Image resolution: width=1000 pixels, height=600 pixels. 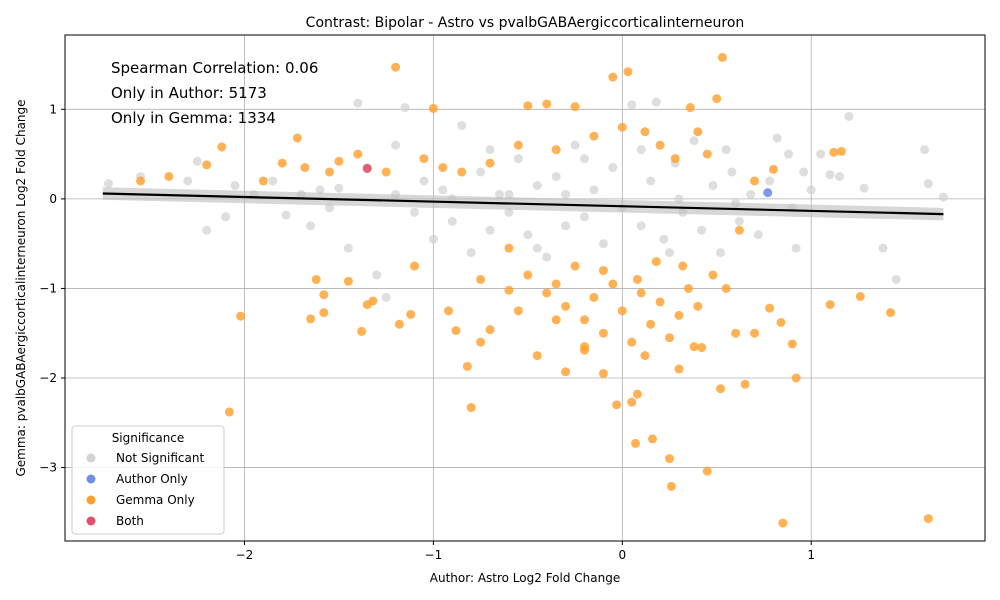 What do you see at coordinates (148, 438) in the screenshot?
I see `legend-title: Significance` at bounding box center [148, 438].